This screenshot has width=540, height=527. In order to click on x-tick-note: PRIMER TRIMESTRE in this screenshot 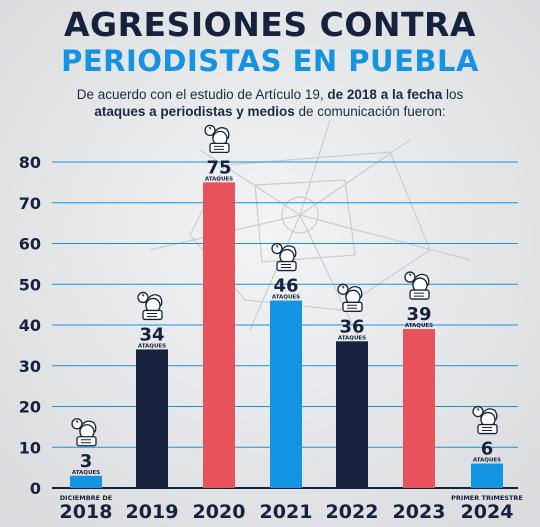, I will do `click(487, 498)`.